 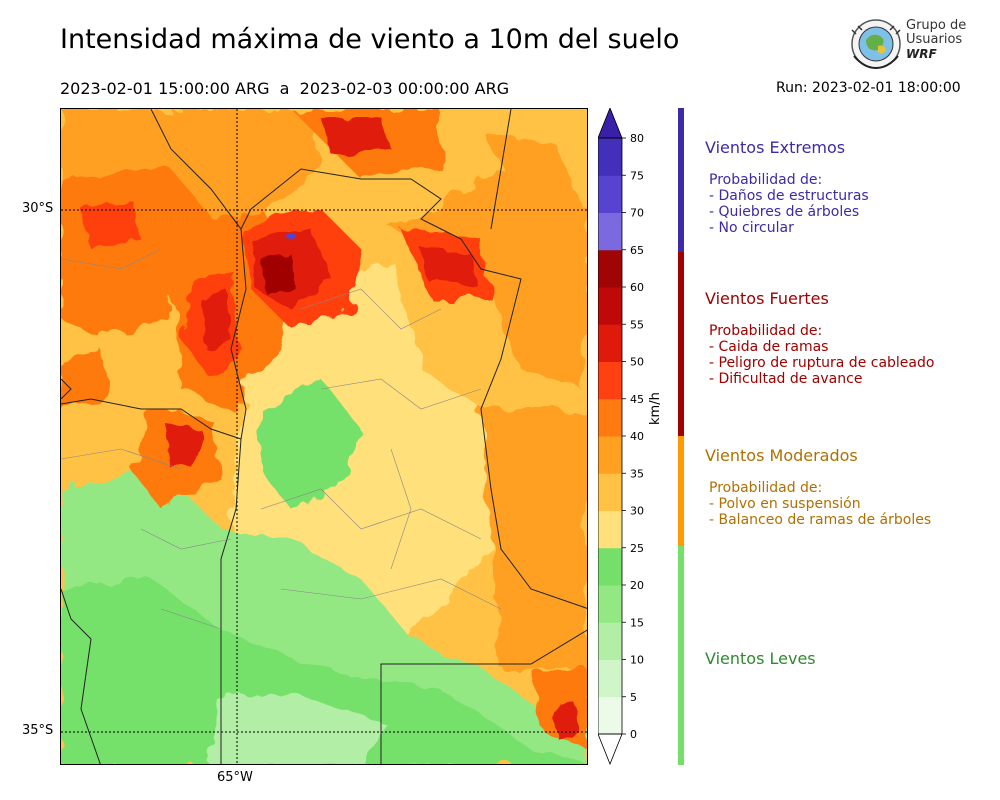 What do you see at coordinates (633, 697) in the screenshot?
I see `colorbar-tick-label: 5` at bounding box center [633, 697].